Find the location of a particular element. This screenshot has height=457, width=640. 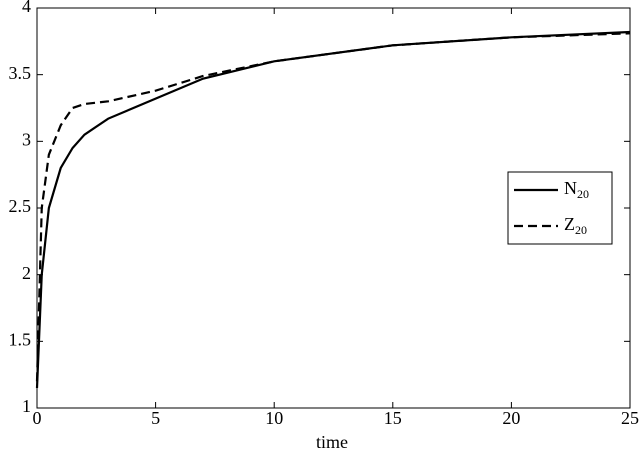

y-tick-label: 1 is located at coordinates (26, 406).